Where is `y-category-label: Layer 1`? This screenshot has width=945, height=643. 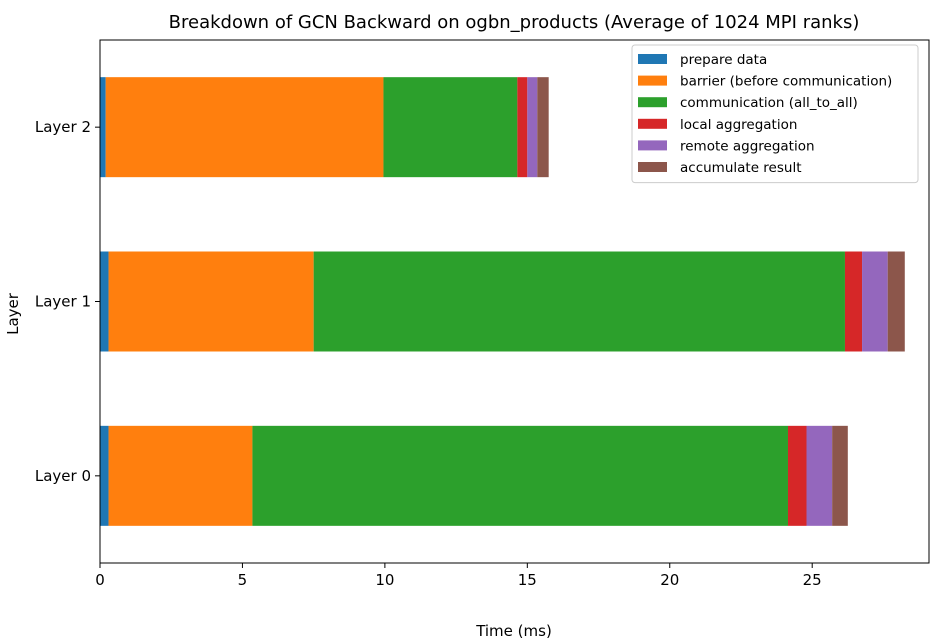
y-category-label: Layer 1 is located at coordinates (63, 302).